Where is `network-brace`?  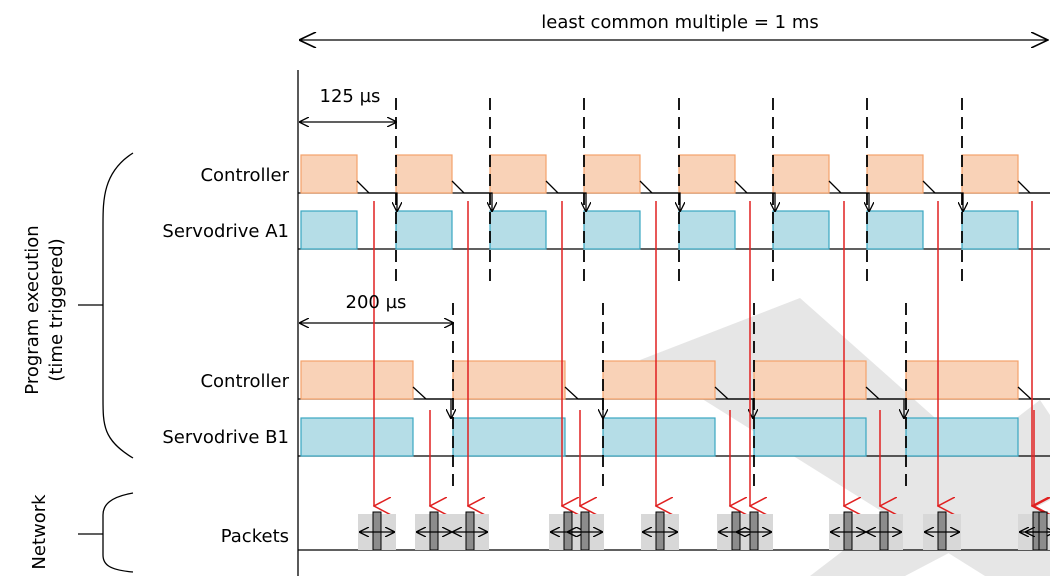
network-brace is located at coordinates (118, 532).